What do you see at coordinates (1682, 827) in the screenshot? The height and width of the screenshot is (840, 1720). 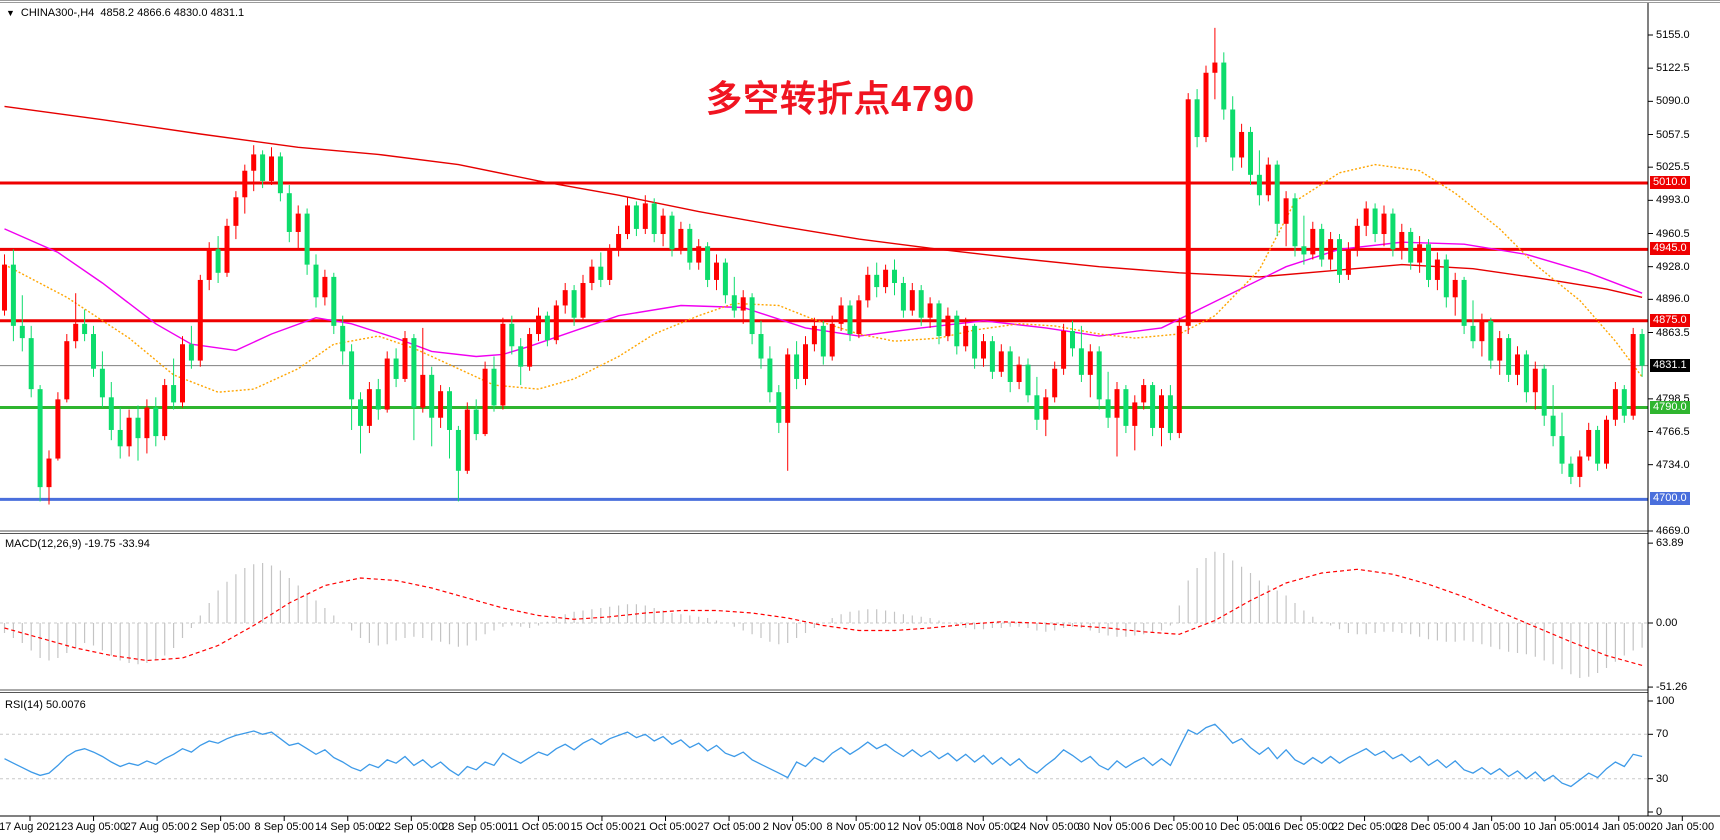 I see `date-label: 20 Jan 05:00` at bounding box center [1682, 827].